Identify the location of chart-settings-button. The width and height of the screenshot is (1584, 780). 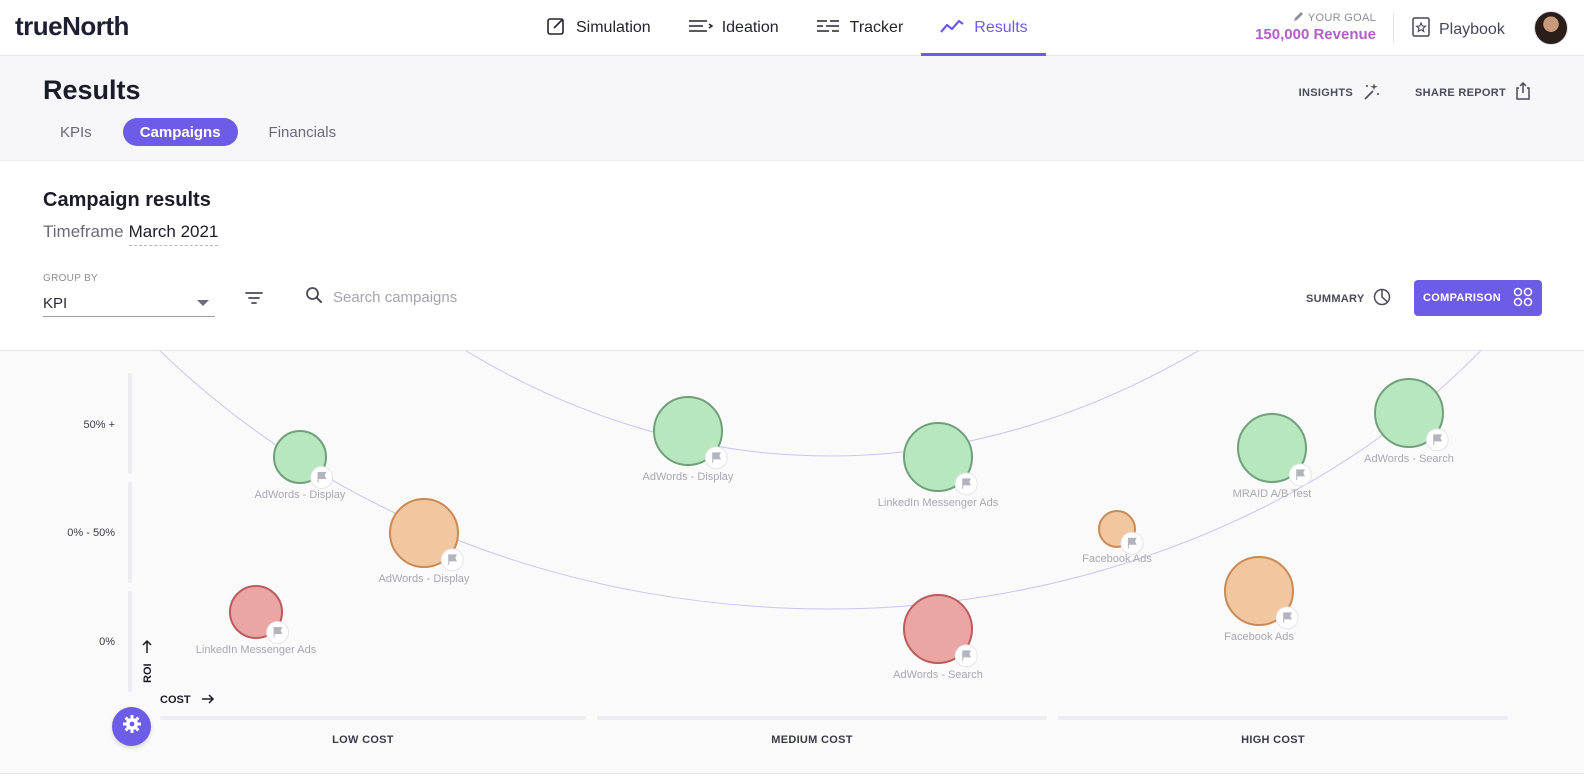
(131, 726).